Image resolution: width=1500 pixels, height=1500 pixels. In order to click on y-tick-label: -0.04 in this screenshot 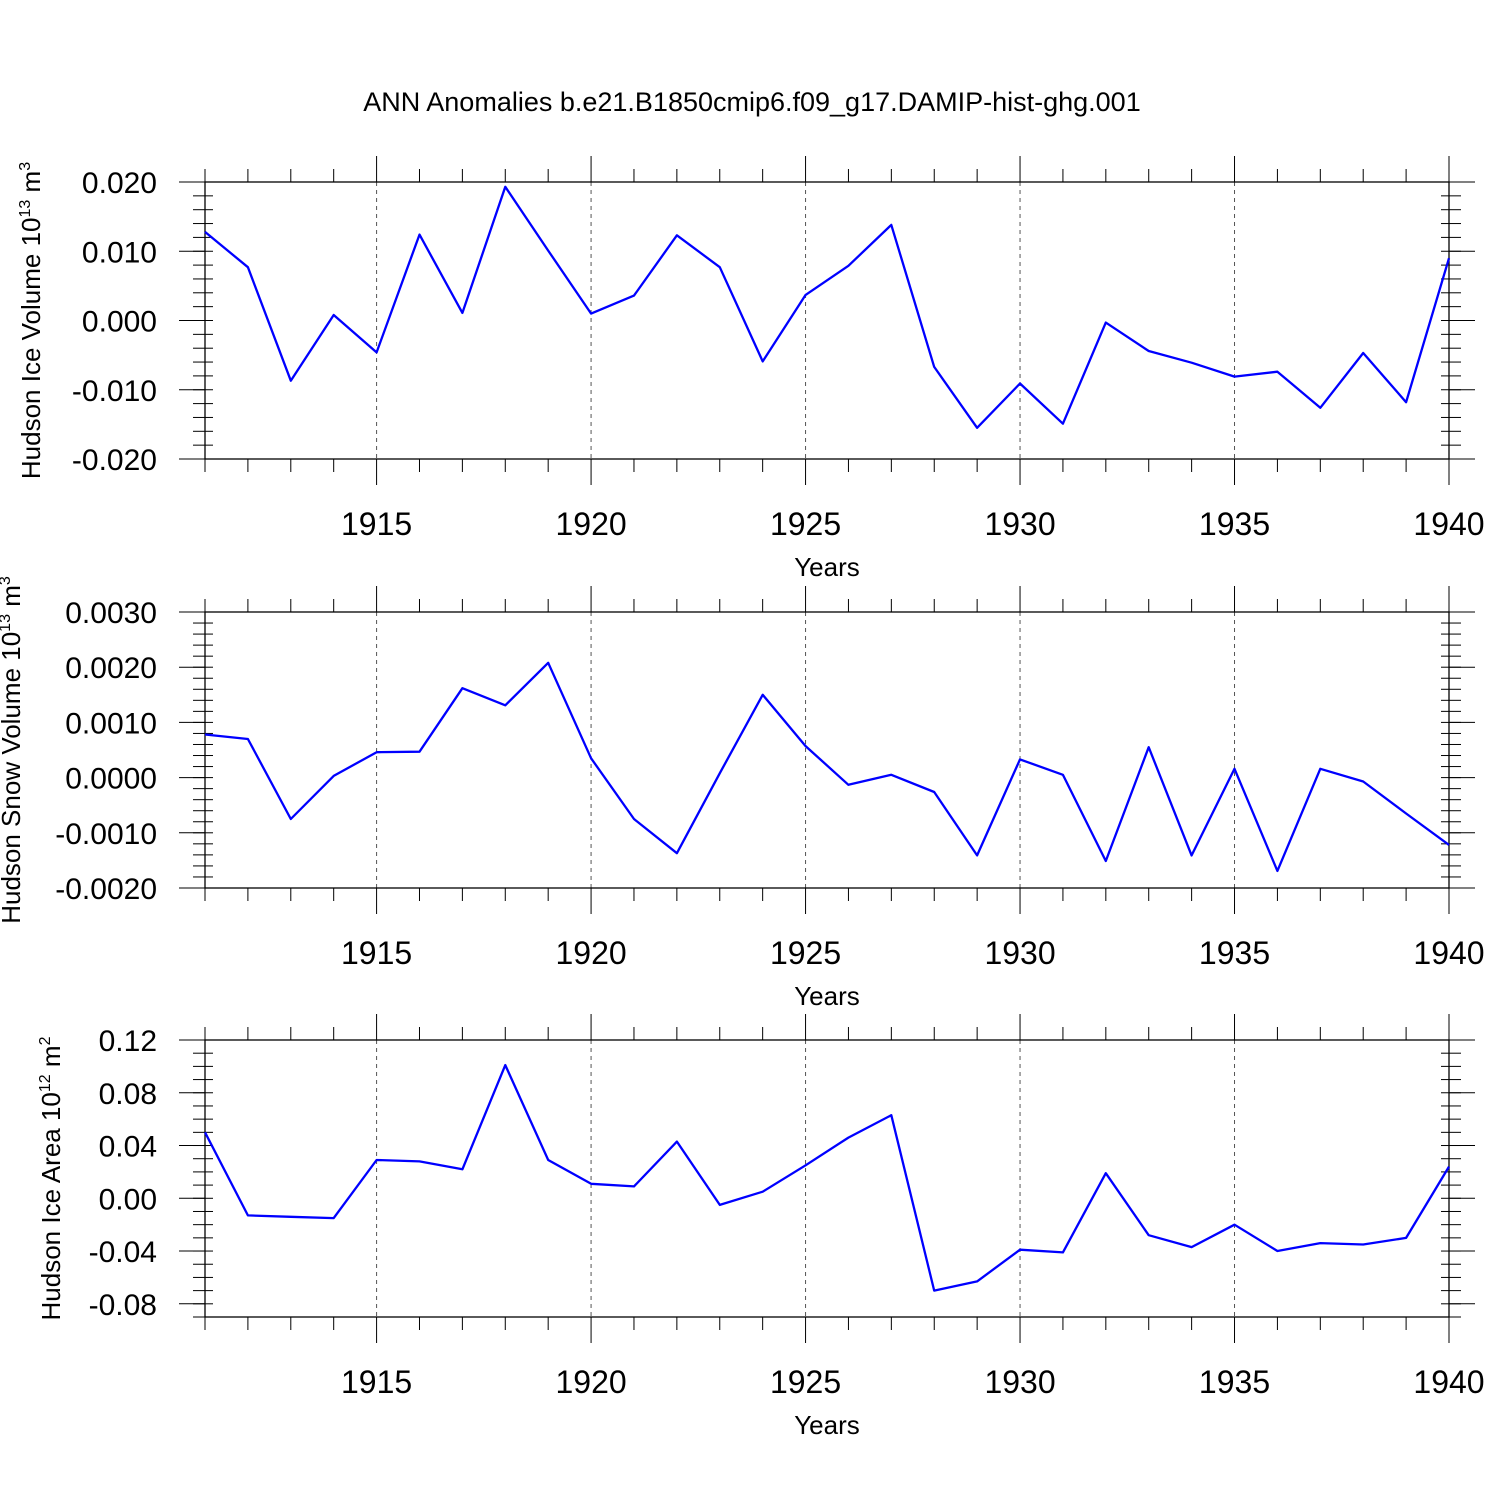, I will do `click(123, 1252)`.